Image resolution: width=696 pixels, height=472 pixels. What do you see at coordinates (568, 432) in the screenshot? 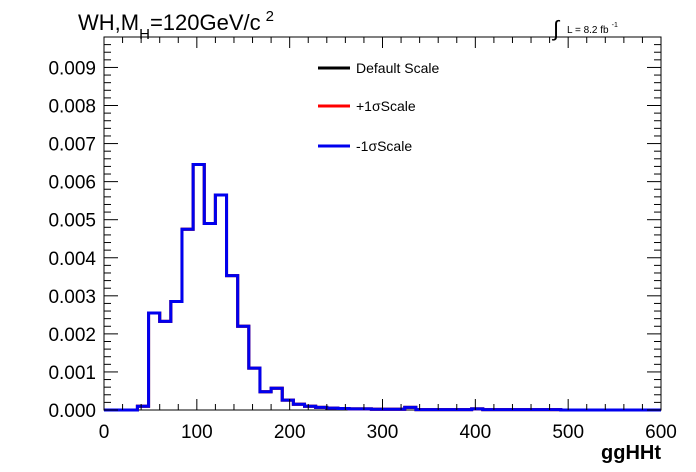
I see `x-tick-label: 500` at bounding box center [568, 432].